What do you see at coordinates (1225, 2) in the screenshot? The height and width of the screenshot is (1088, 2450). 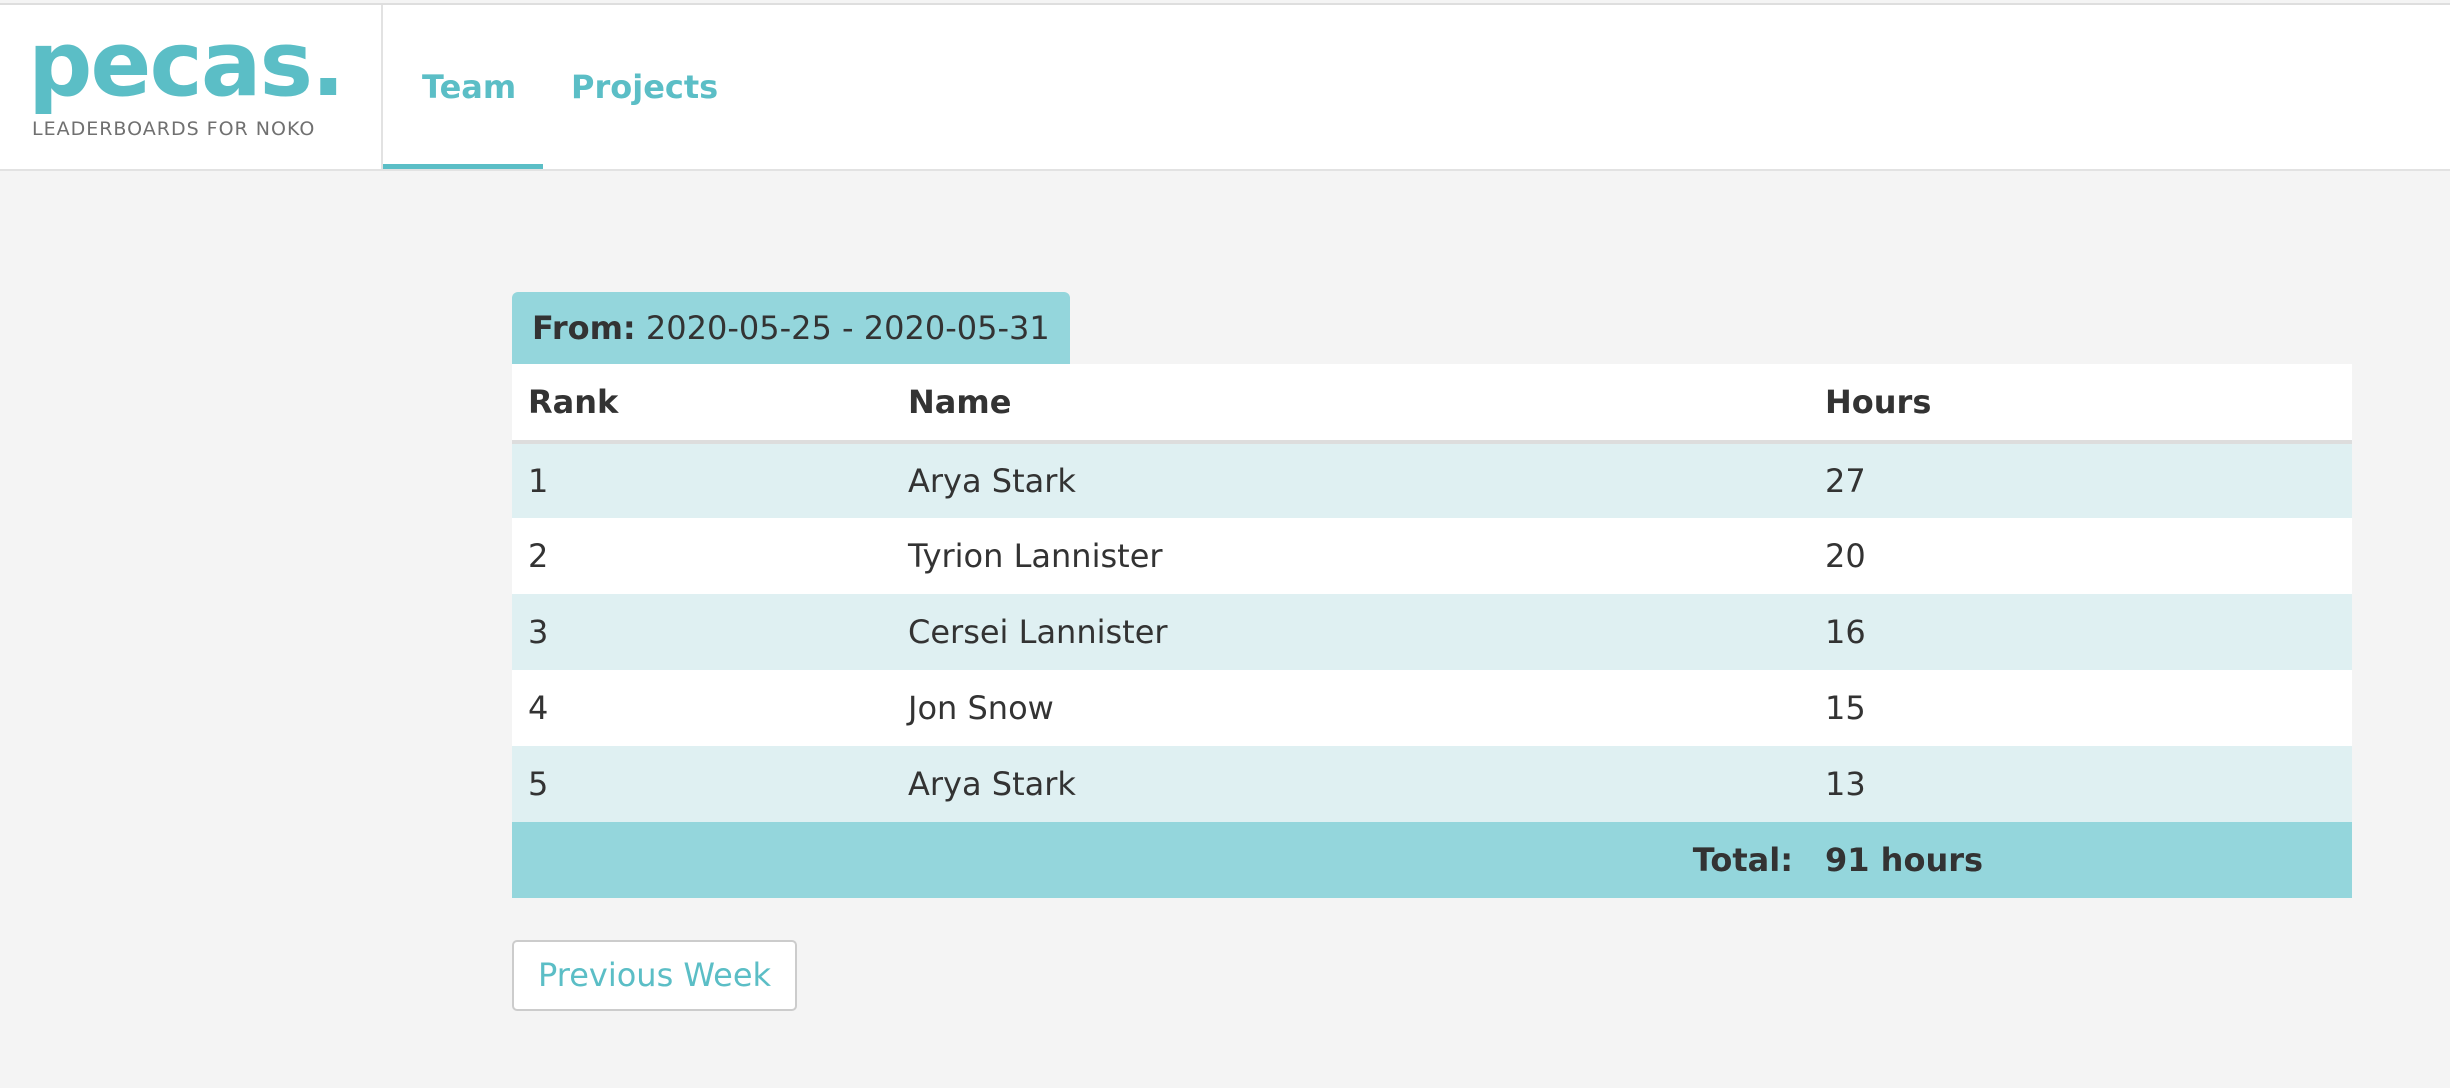 I see `top-border` at bounding box center [1225, 2].